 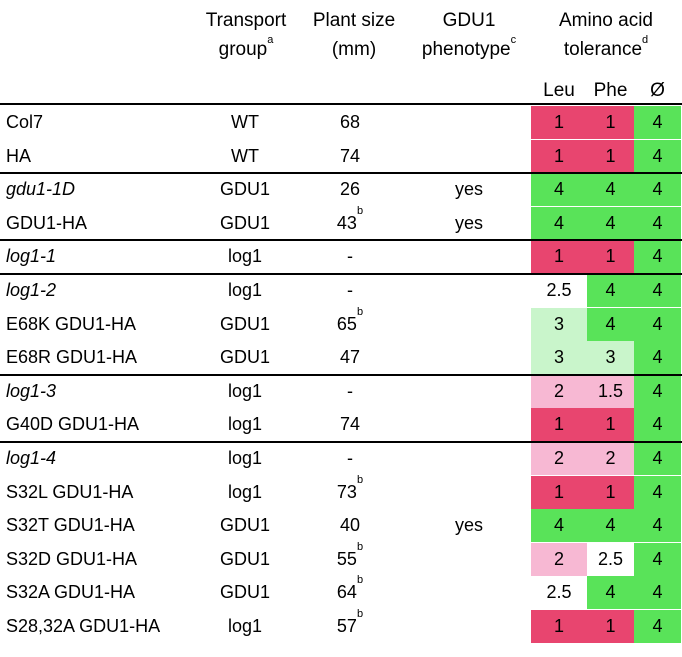 What do you see at coordinates (270, 40) in the screenshot?
I see `footnote-a: a` at bounding box center [270, 40].